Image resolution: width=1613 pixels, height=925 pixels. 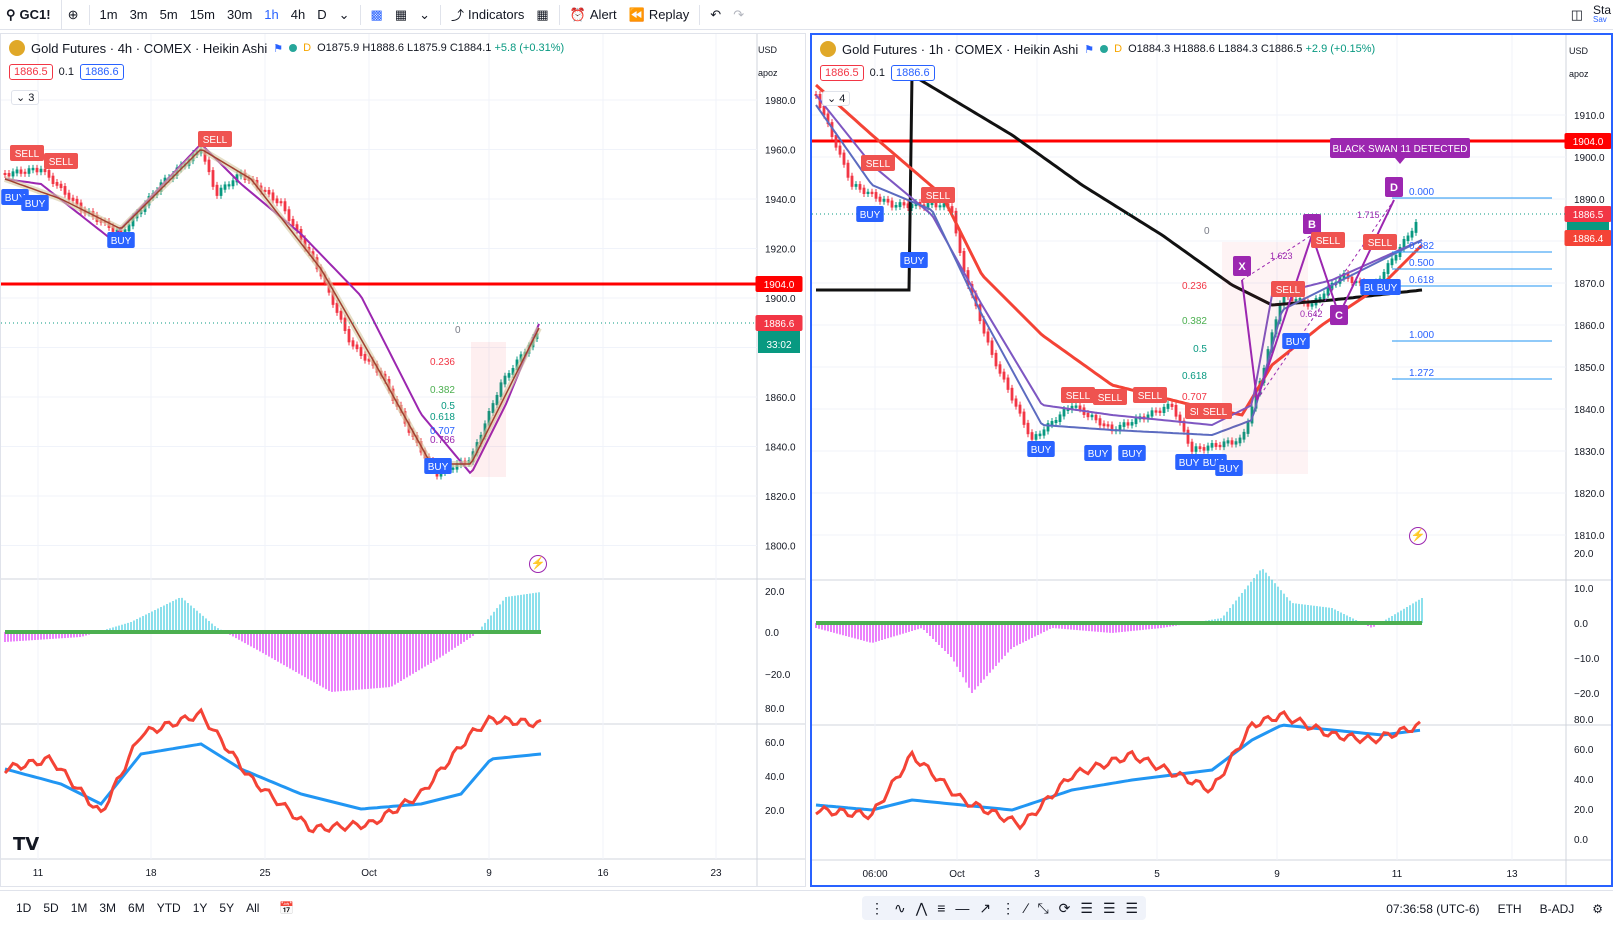 I want to click on time-tick-label: Oct, so click(x=957, y=874).